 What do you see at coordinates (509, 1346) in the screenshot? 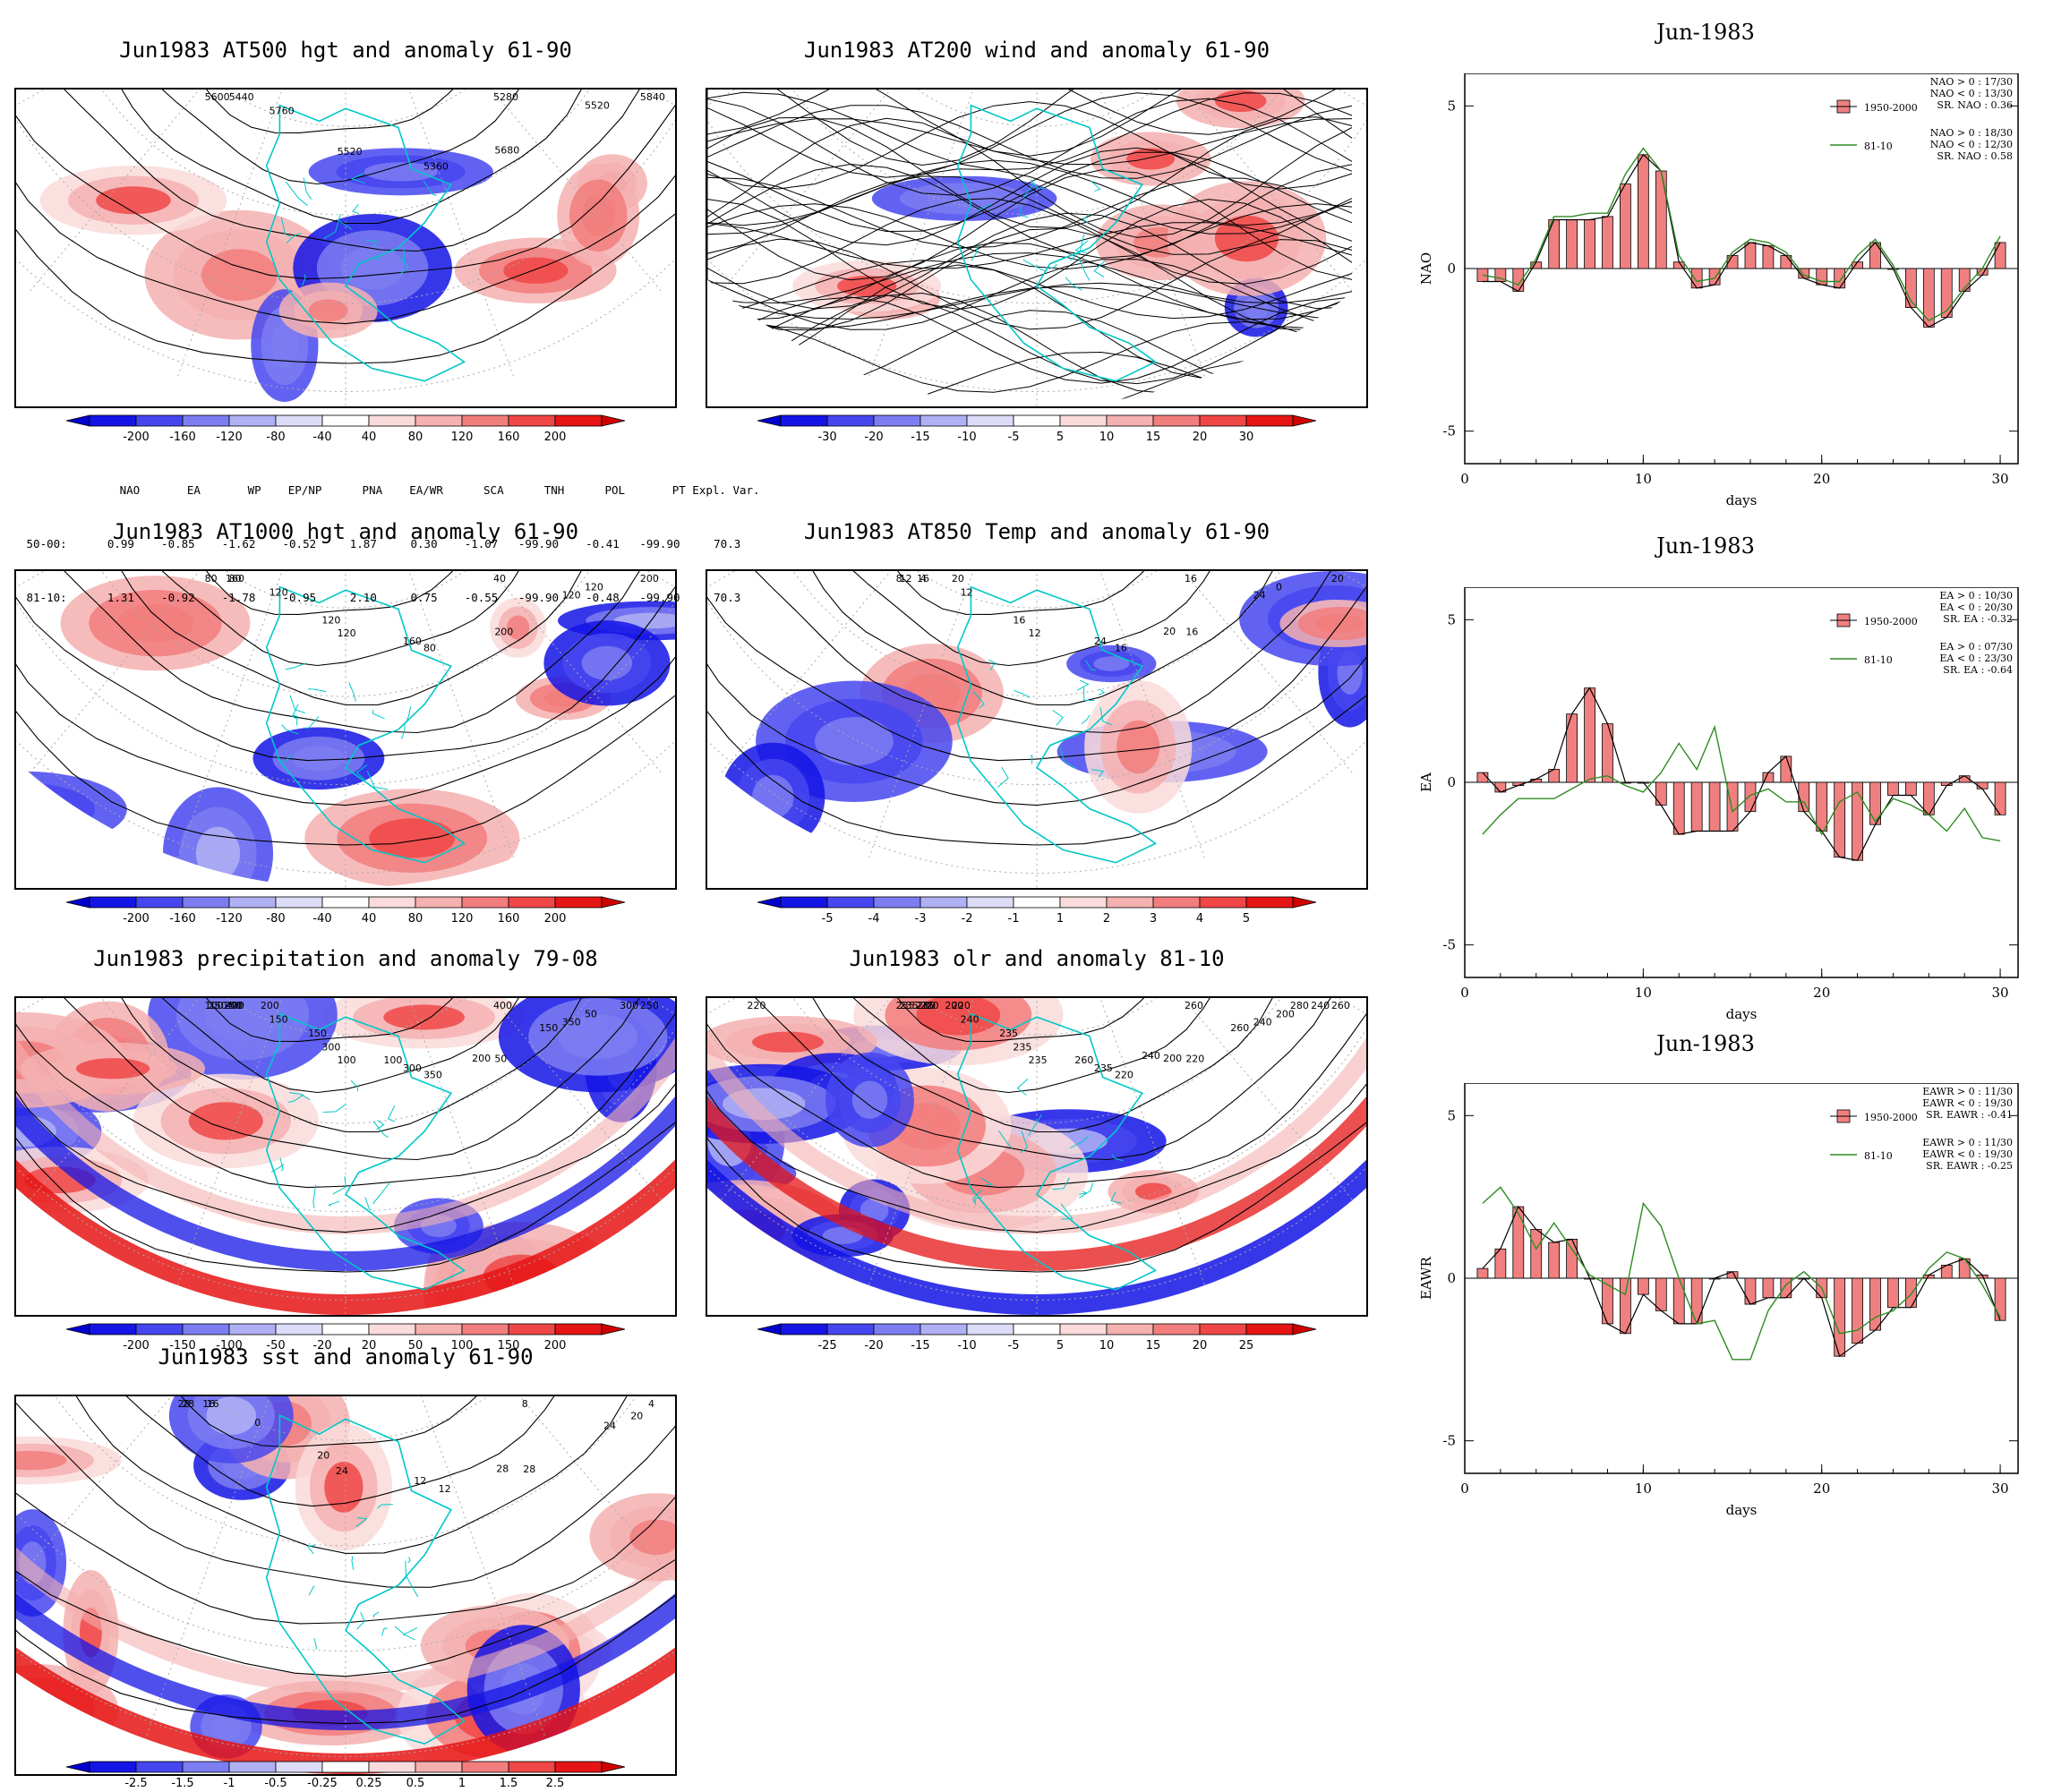
I see `colorbar-tick: 150` at bounding box center [509, 1346].